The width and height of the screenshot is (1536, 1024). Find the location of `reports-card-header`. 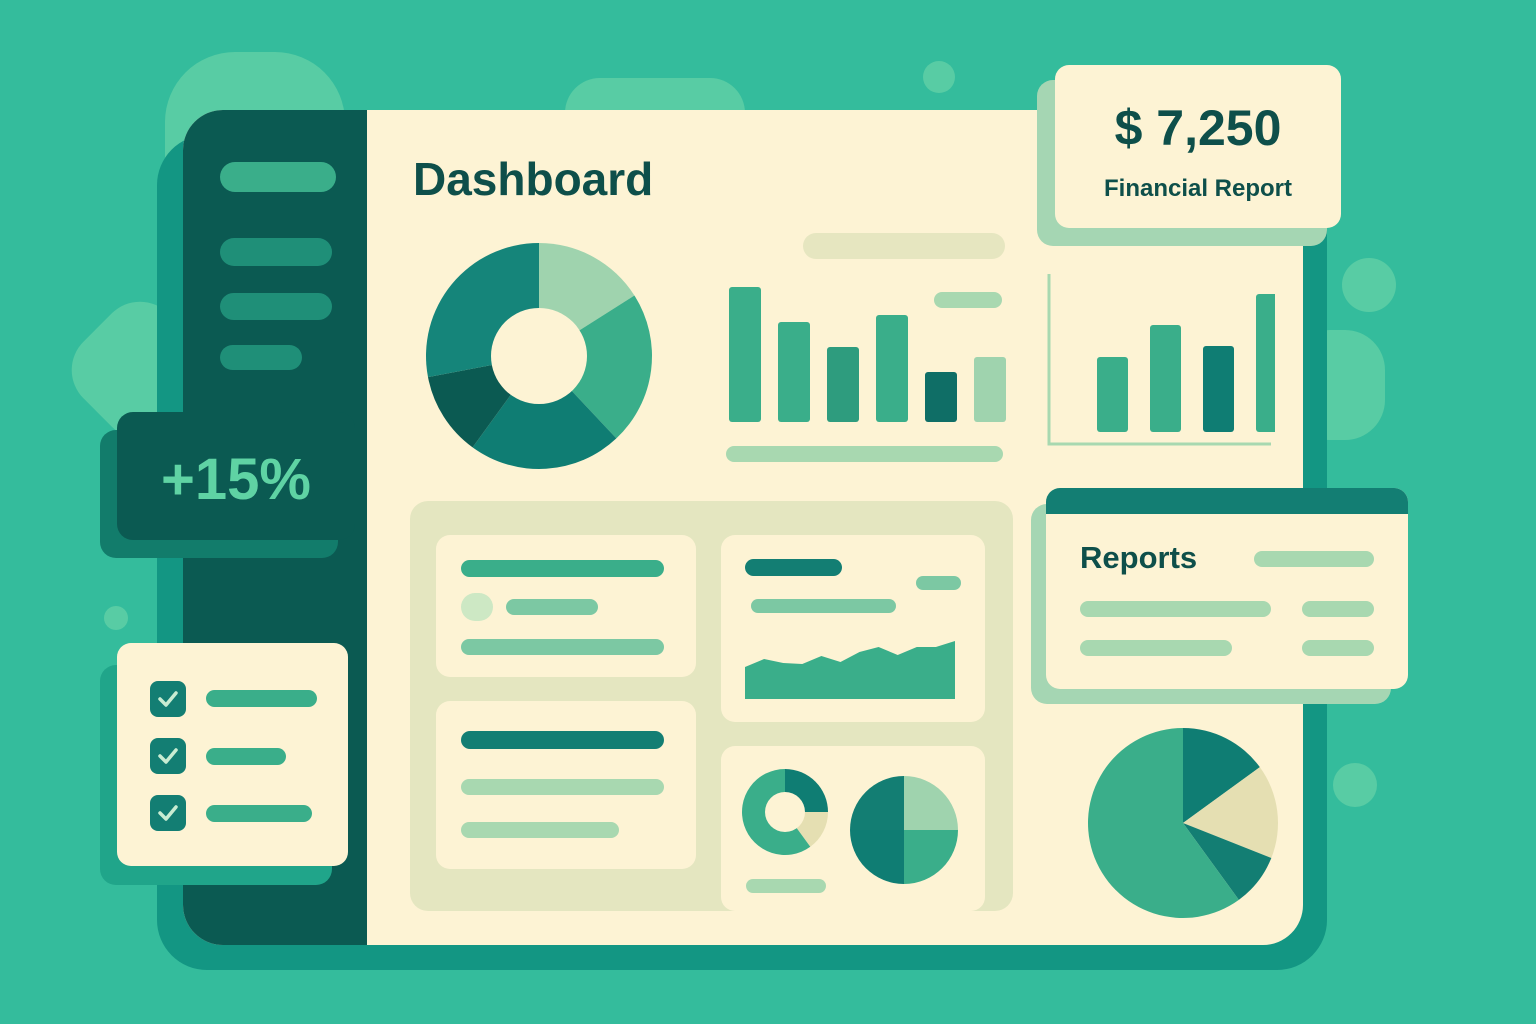

reports-card-header is located at coordinates (1227, 501).